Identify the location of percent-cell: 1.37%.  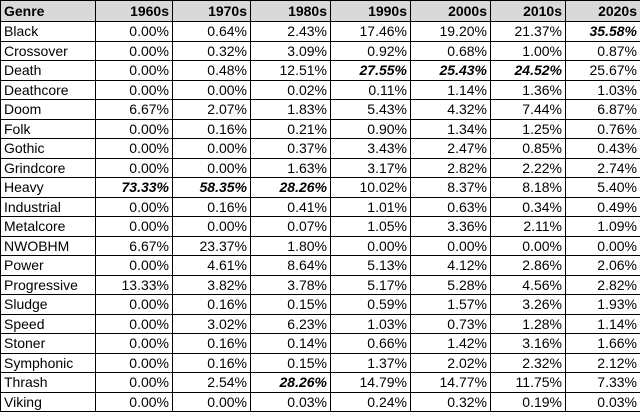
(371, 363).